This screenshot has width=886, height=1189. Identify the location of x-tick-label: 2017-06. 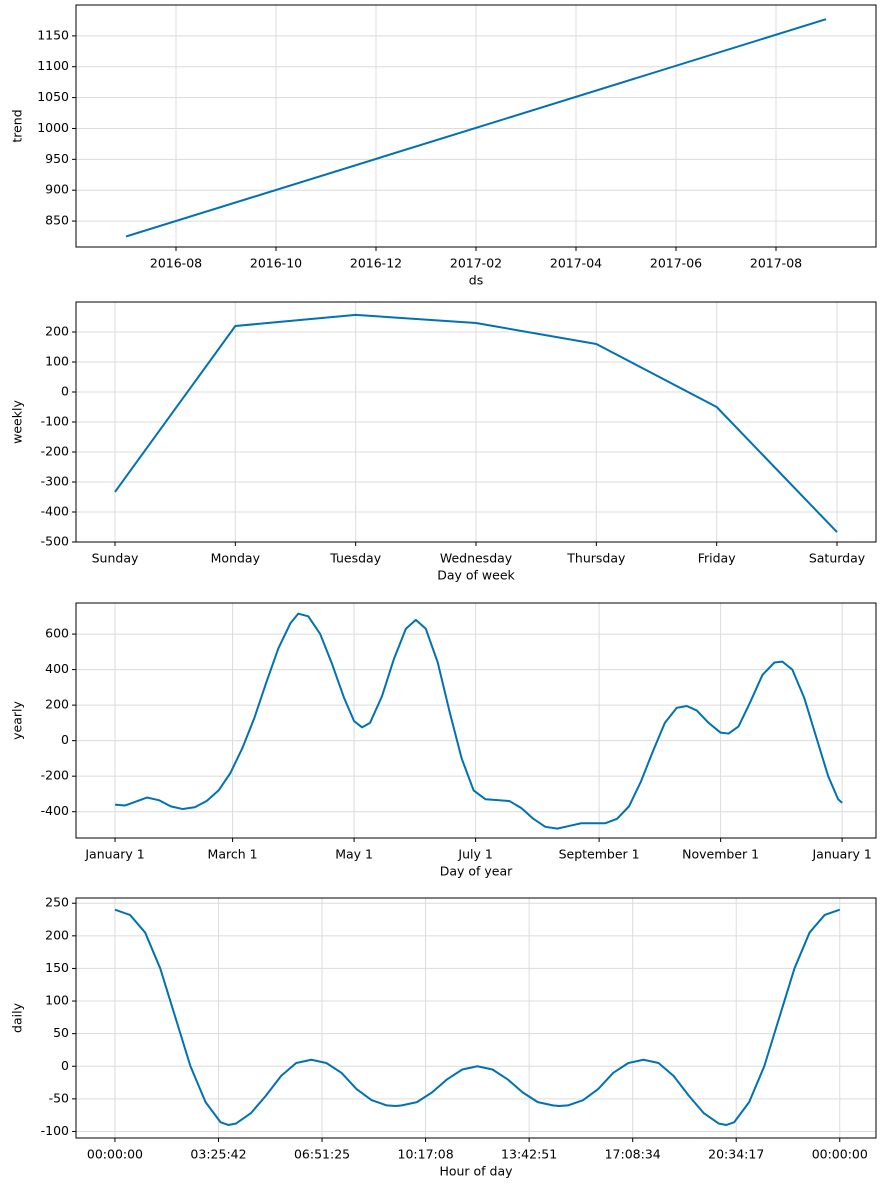
(676, 263).